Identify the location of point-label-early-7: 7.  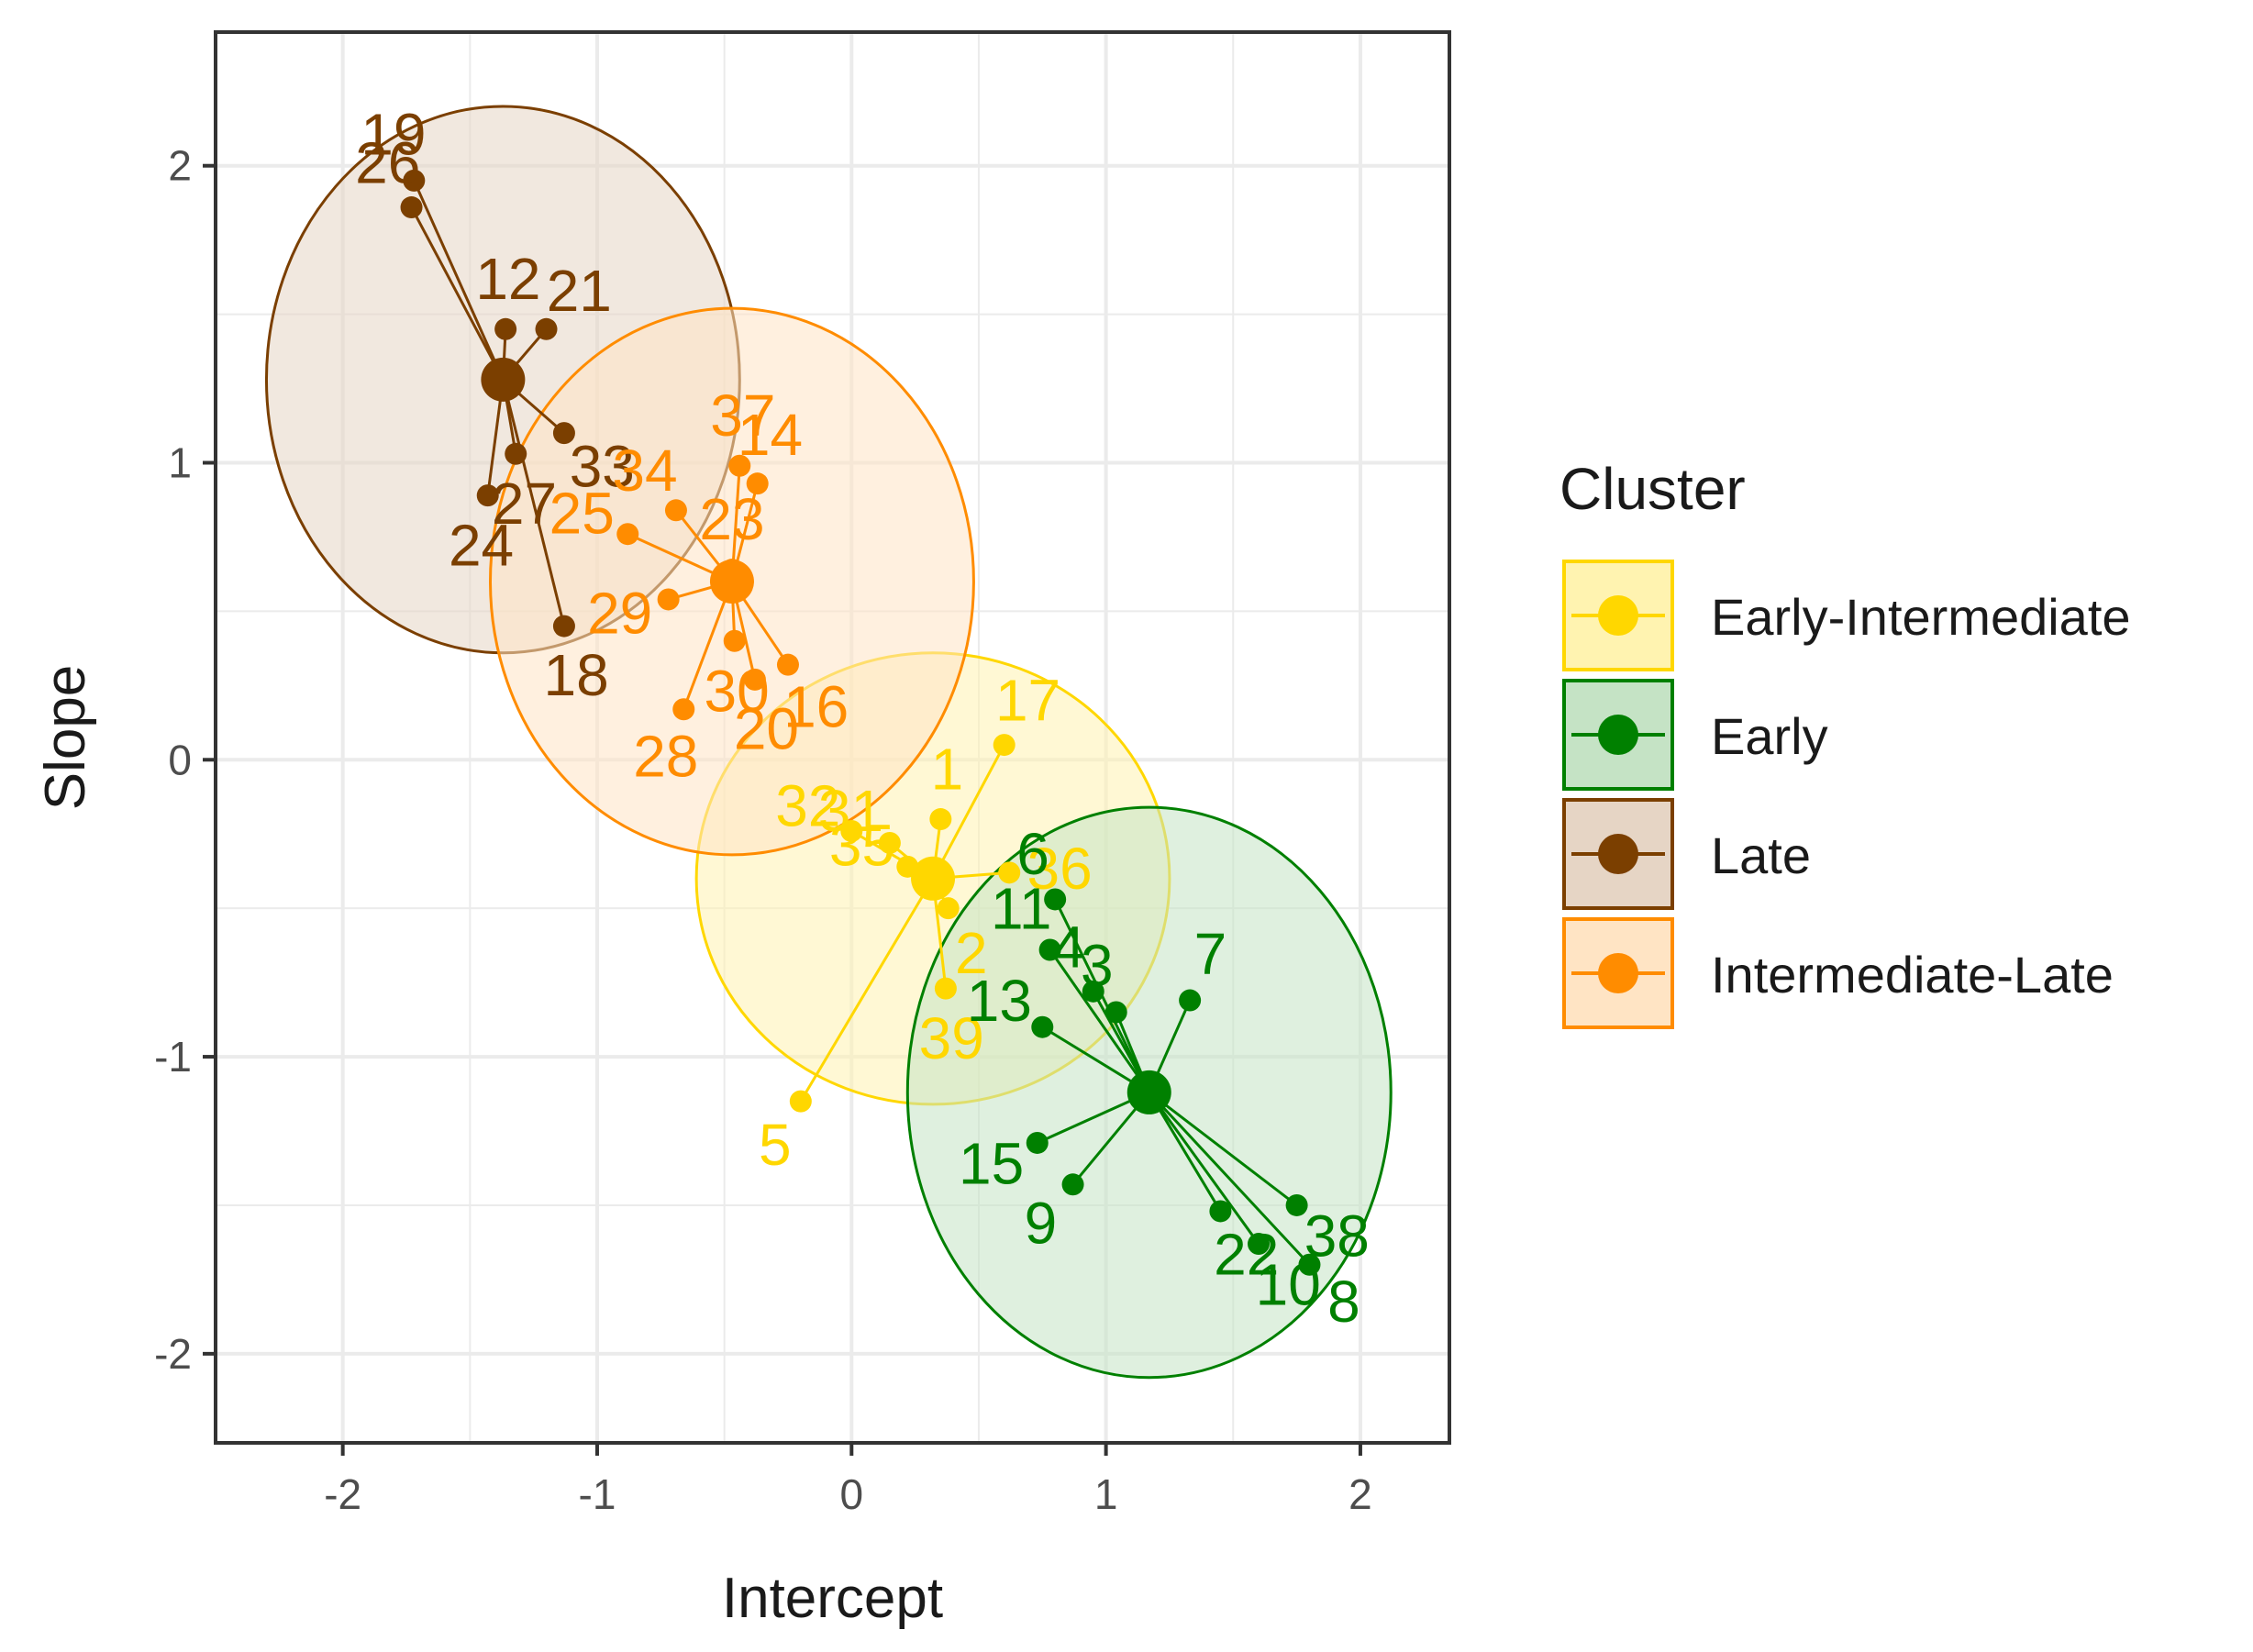
(1211, 954).